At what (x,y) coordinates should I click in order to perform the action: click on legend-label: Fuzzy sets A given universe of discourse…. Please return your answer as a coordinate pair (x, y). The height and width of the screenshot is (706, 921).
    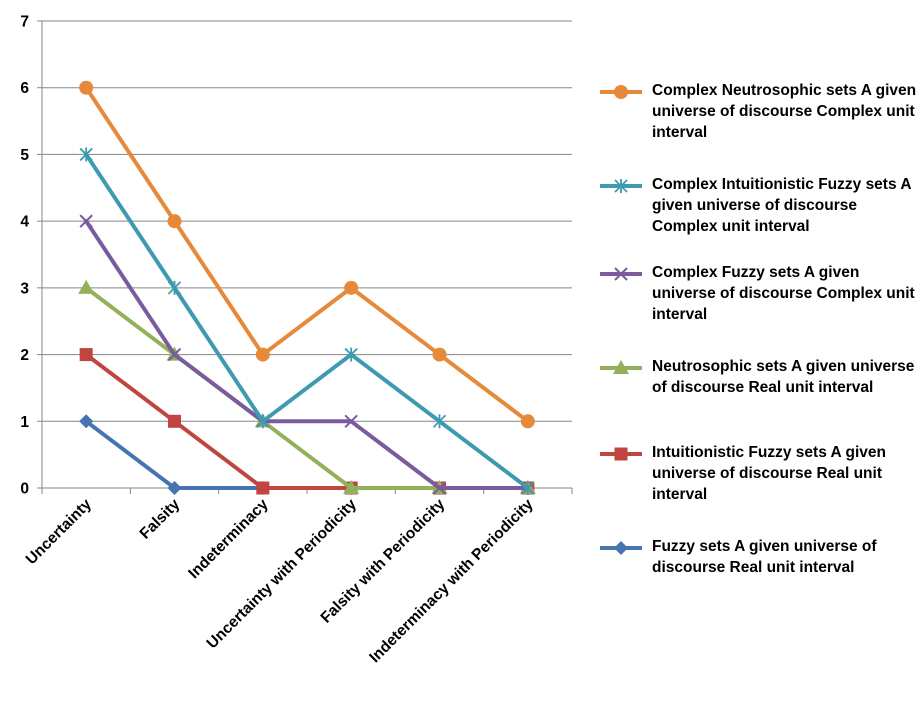
    Looking at the image, I should click on (764, 557).